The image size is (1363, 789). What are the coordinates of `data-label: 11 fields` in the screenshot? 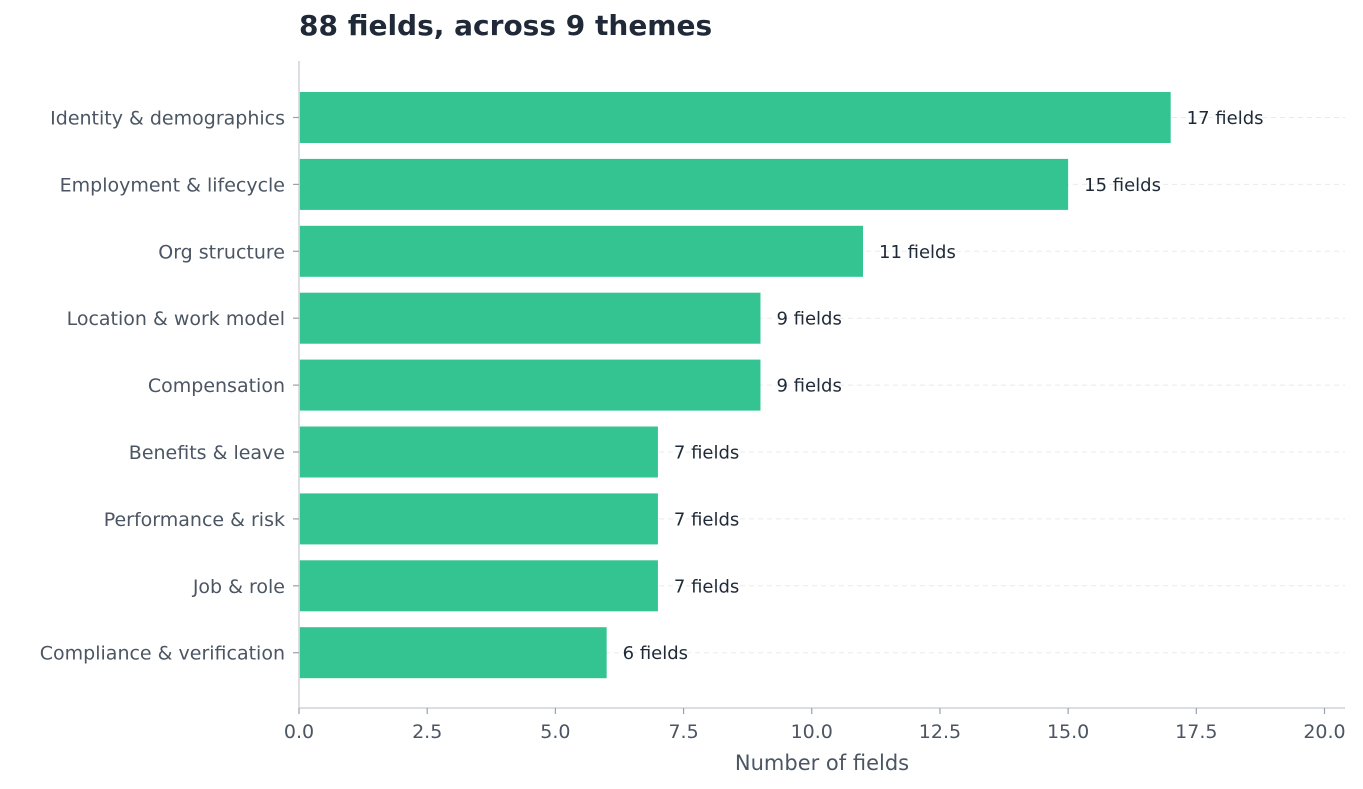 It's located at (917, 252).